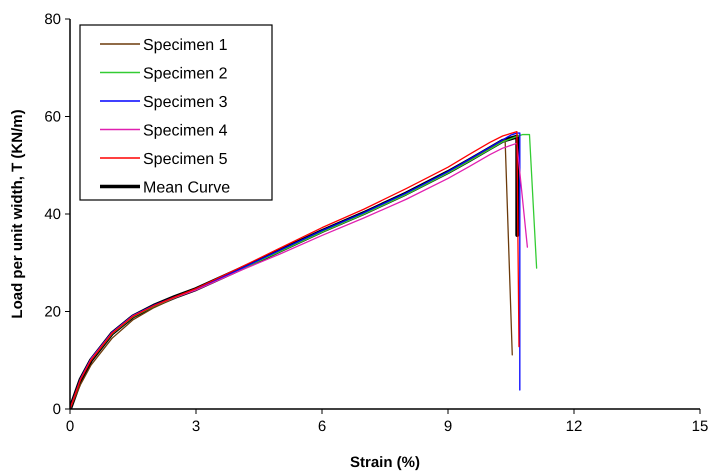 The image size is (712, 475). What do you see at coordinates (196, 426) in the screenshot?
I see `x-tick-label: 3` at bounding box center [196, 426].